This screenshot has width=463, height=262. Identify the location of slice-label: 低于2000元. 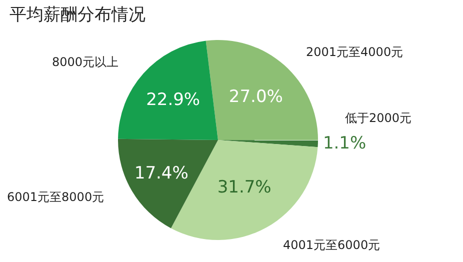
(378, 118).